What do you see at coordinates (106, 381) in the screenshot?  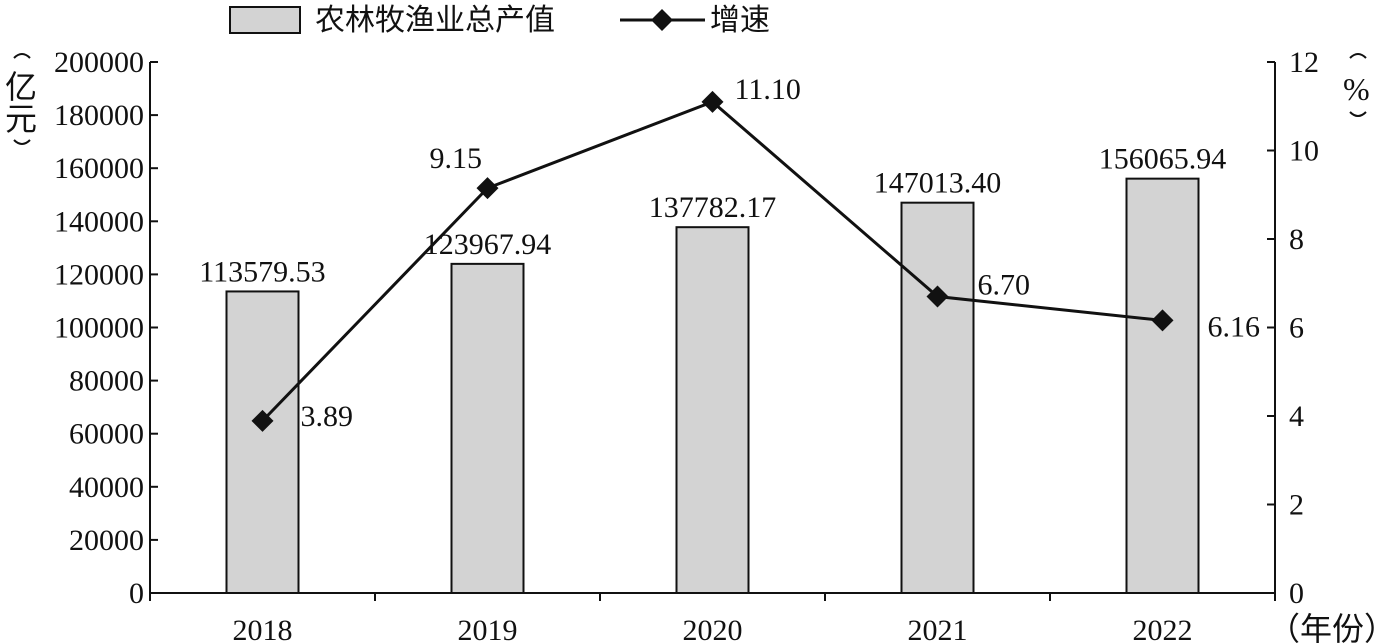 I see `left-tick-label: 80000` at bounding box center [106, 381].